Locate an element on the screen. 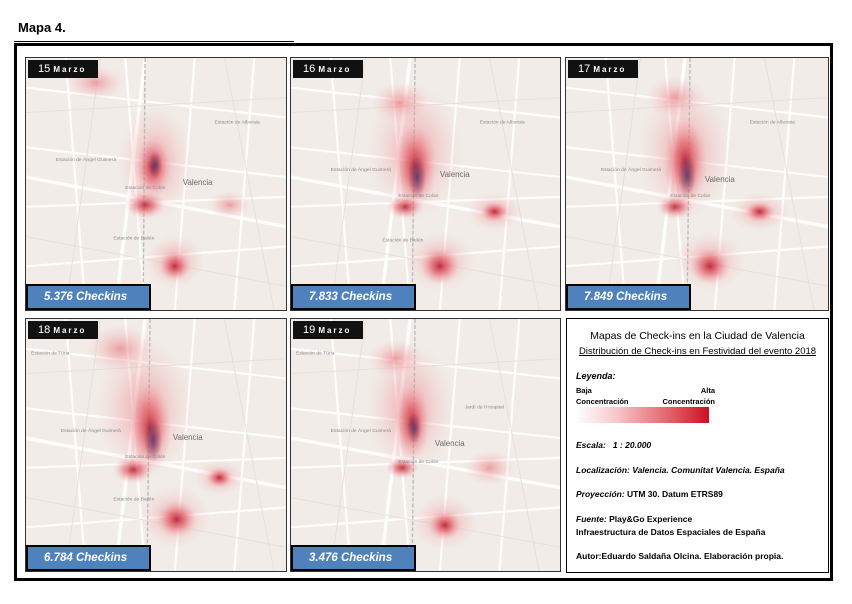 This screenshot has height=604, width=852. date-badge: 15 Marzo is located at coordinates (63, 69).